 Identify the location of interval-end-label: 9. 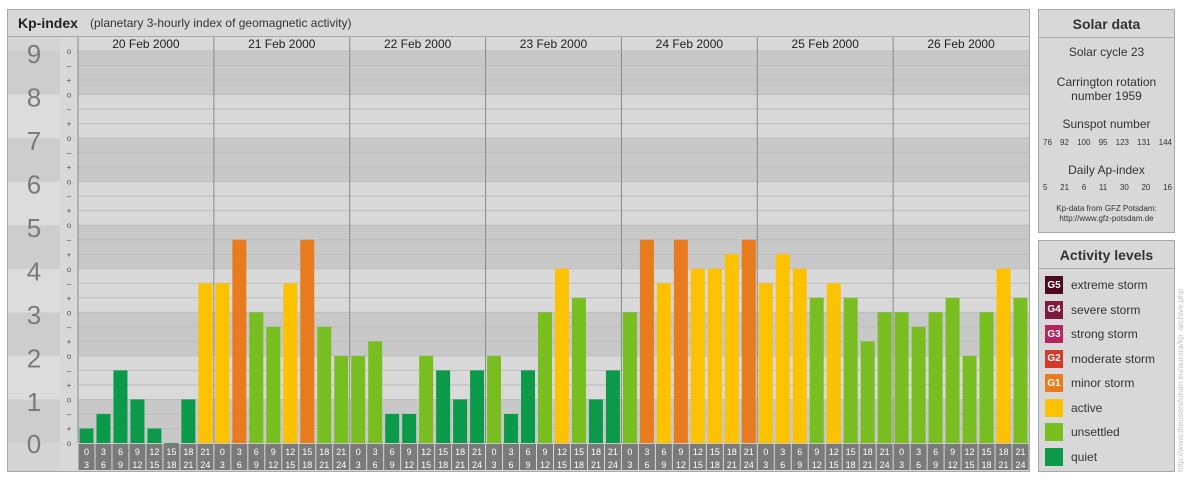
(799, 465).